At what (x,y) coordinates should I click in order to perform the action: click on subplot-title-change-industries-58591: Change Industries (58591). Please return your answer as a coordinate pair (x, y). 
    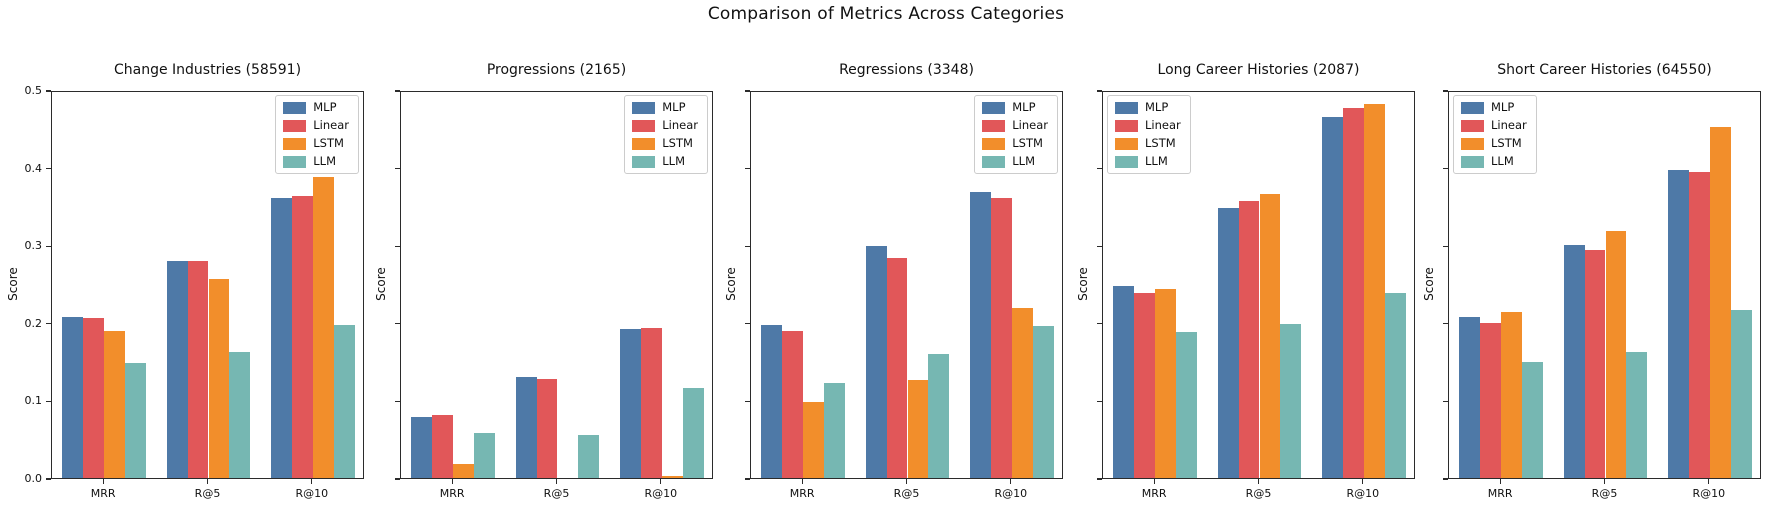
    Looking at the image, I should click on (207, 70).